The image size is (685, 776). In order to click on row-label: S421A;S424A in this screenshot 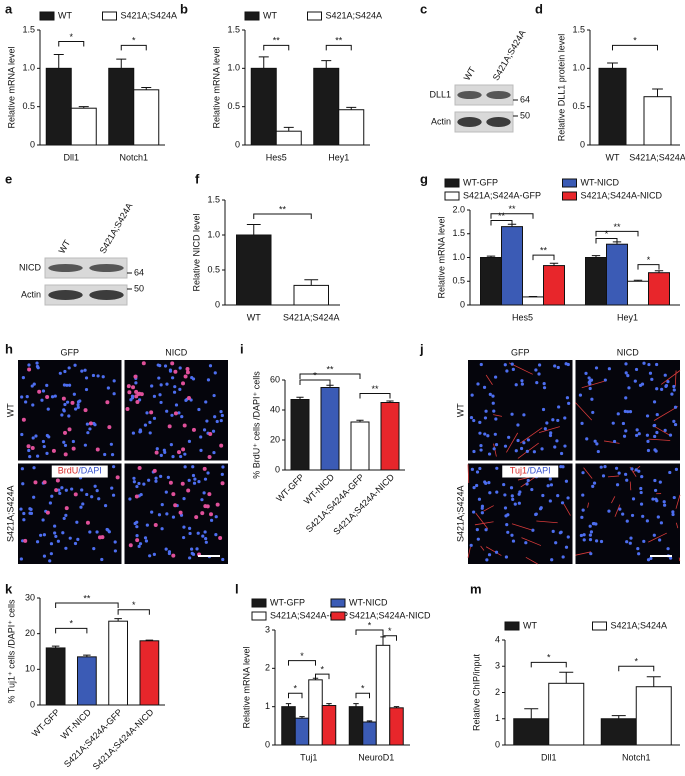, I will do `click(10, 513)`.